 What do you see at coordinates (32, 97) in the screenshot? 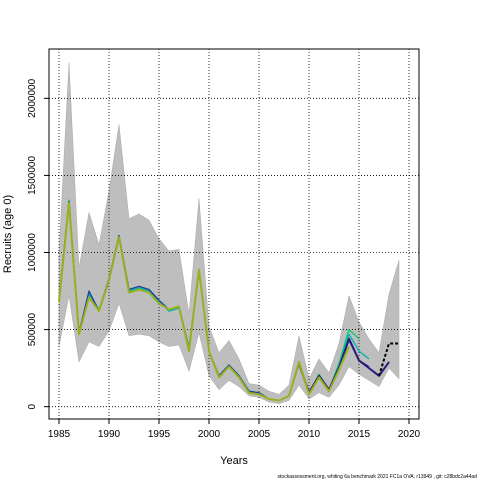
I see `y-tick-label: 2000000` at bounding box center [32, 97].